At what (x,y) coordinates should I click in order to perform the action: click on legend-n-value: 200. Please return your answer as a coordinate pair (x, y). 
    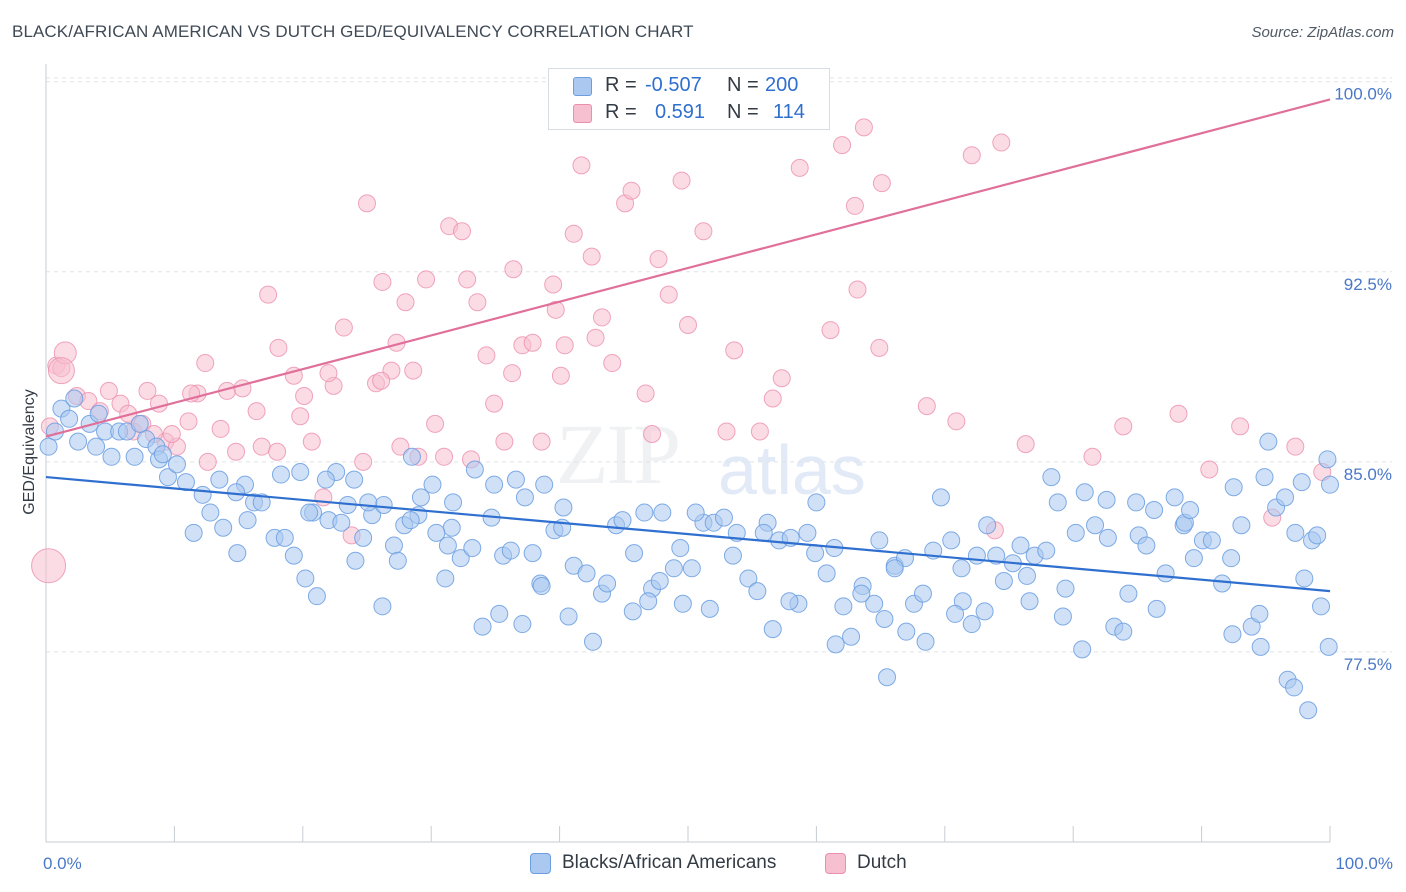
    Looking at the image, I should click on (782, 85).